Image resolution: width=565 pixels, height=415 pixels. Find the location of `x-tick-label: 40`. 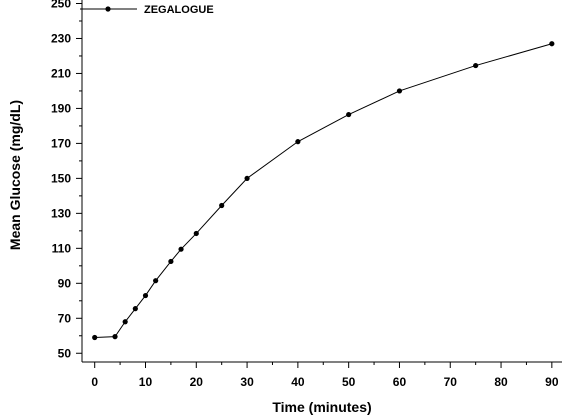

x-tick-label: 40 is located at coordinates (298, 382).